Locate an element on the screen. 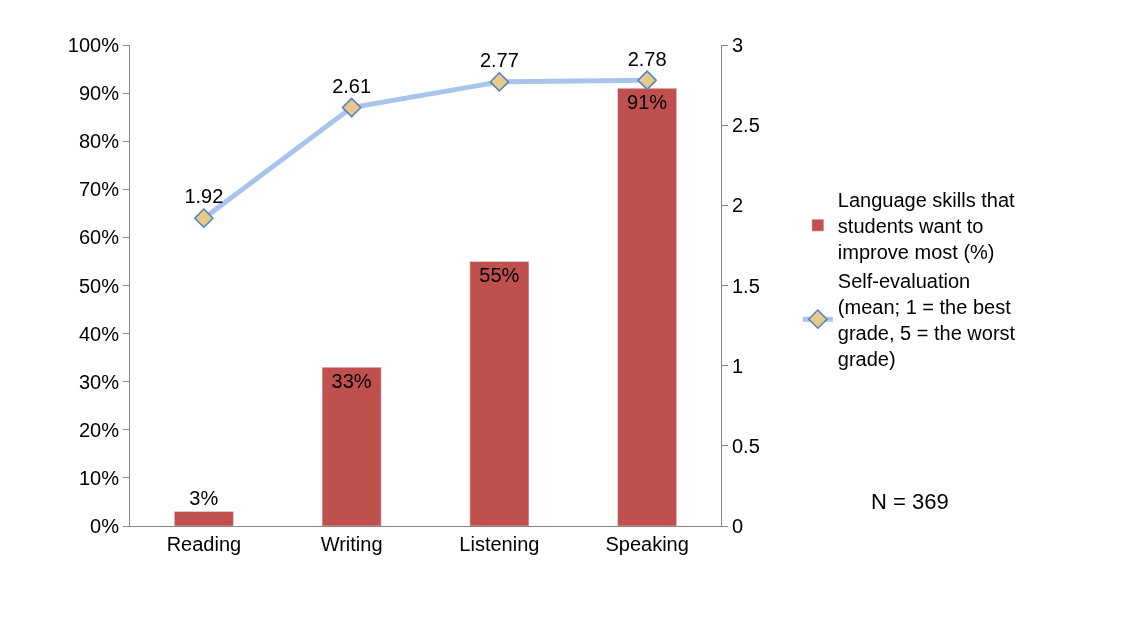 The width and height of the screenshot is (1141, 621). data-label: 3% is located at coordinates (204, 497).